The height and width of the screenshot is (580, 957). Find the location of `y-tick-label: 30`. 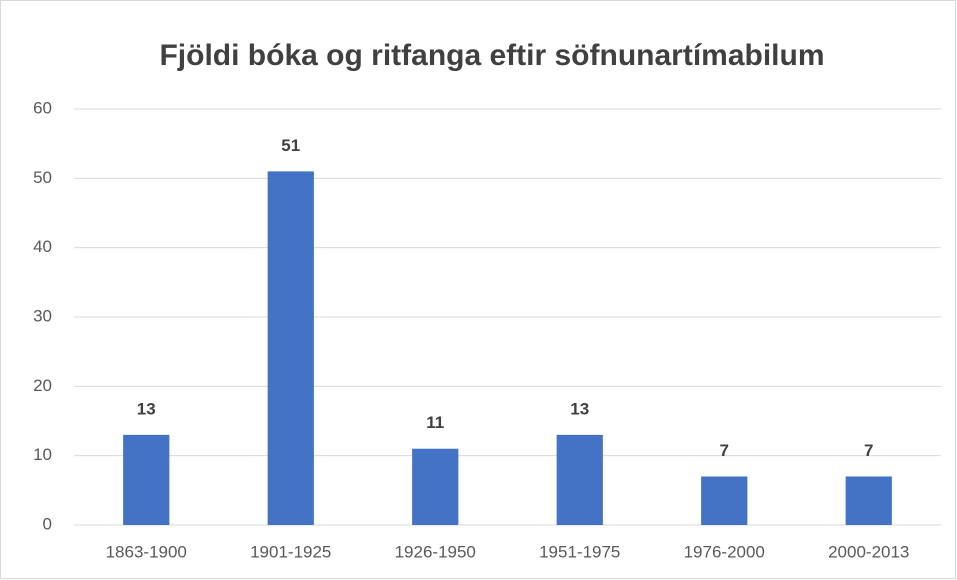

y-tick-label: 30 is located at coordinates (42, 315).